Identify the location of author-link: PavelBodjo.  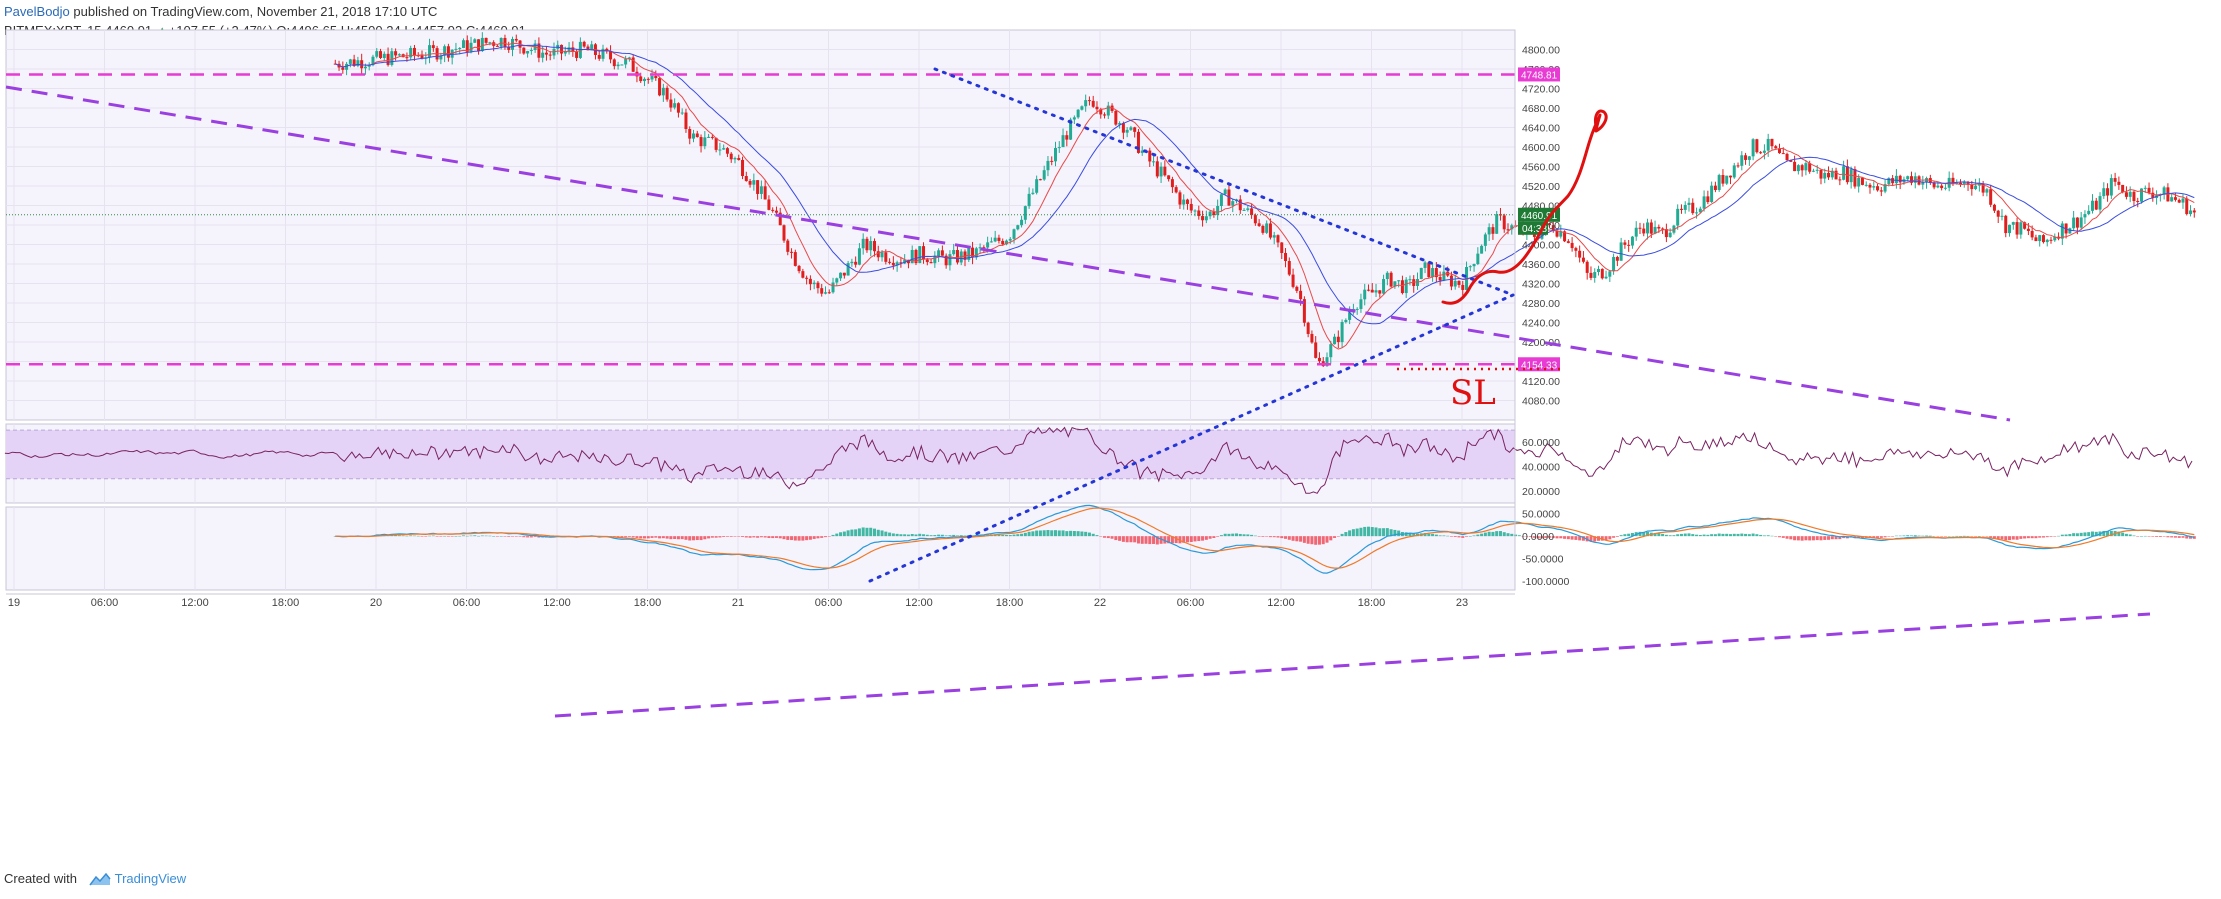
(37, 11).